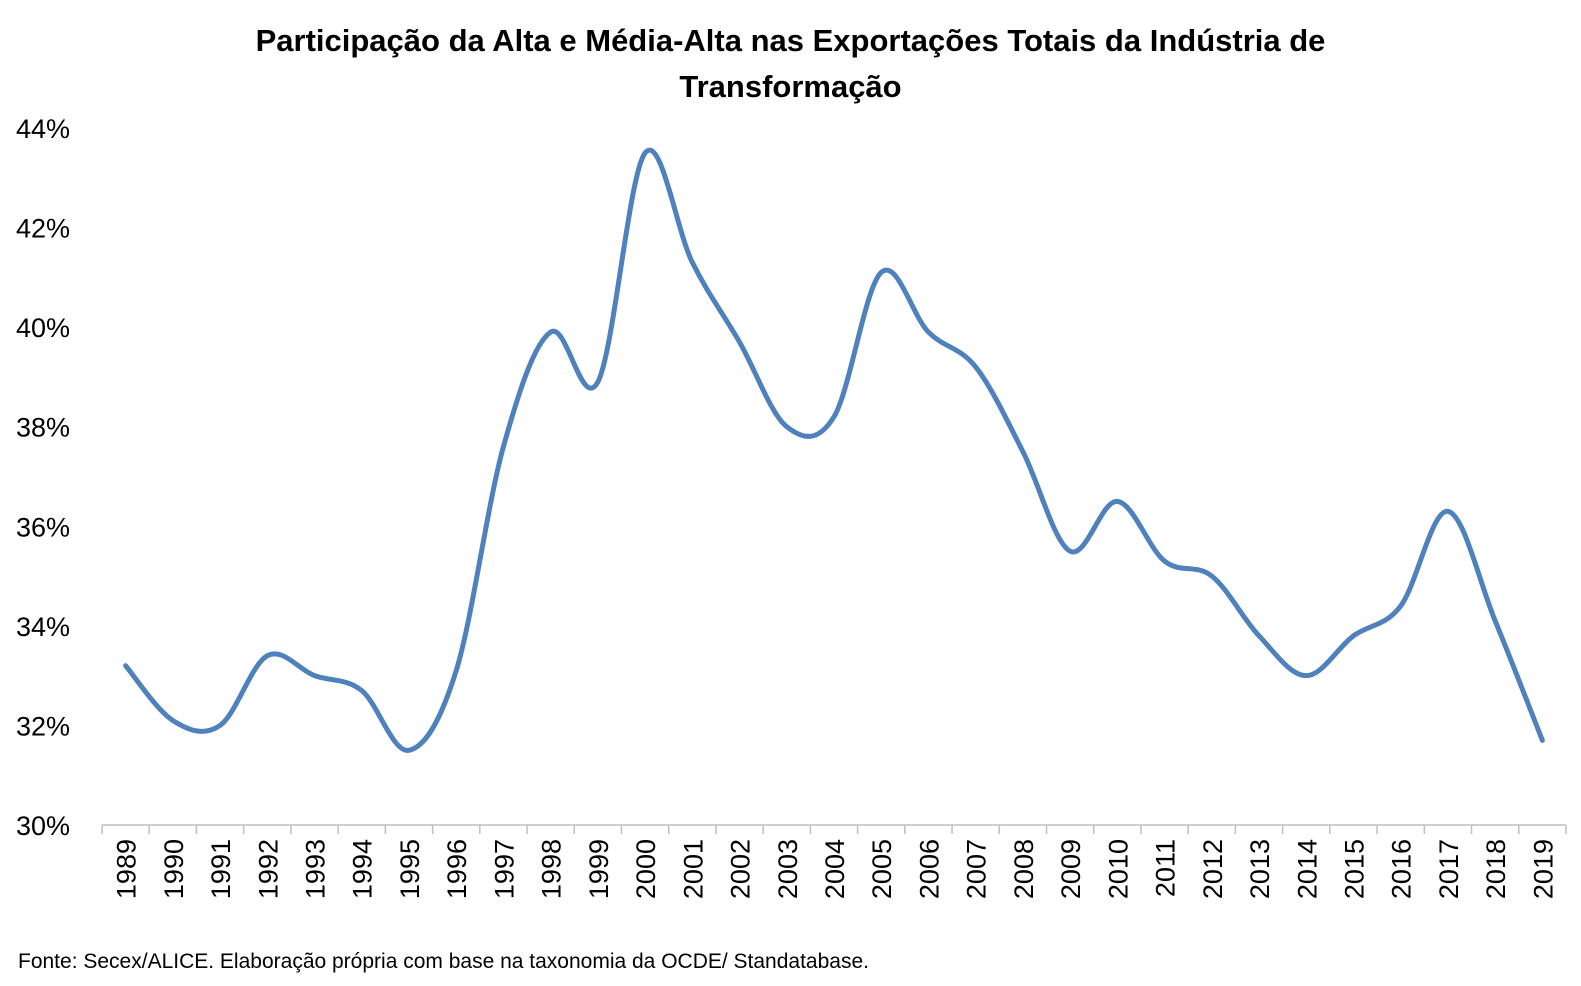 The height and width of the screenshot is (986, 1581). Describe the element at coordinates (1543, 869) in the screenshot. I see `x-tick-label: 2019` at that location.